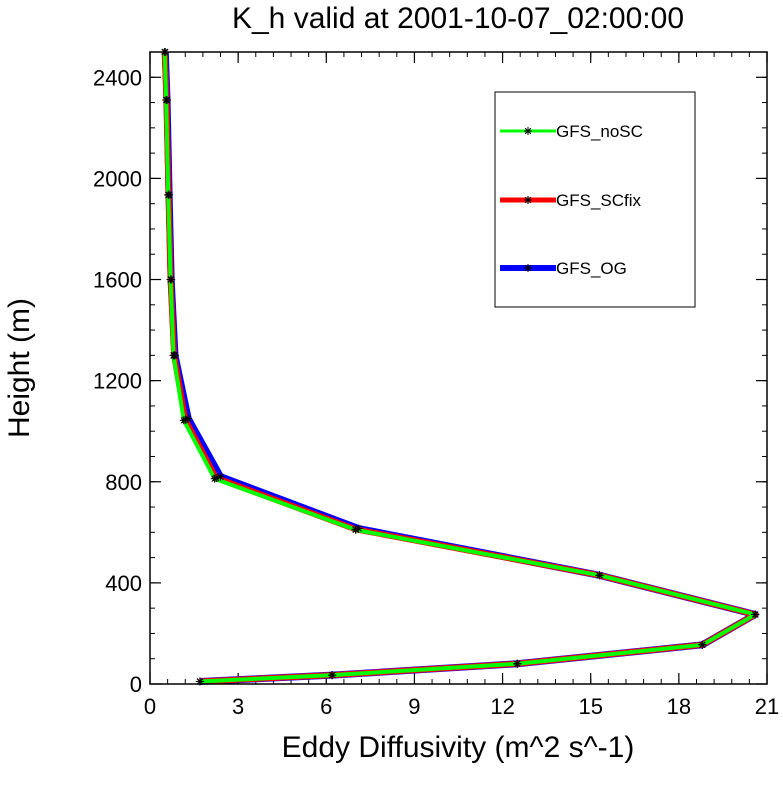 Image resolution: width=783 pixels, height=796 pixels. What do you see at coordinates (238, 706) in the screenshot?
I see `x-tick-label: 3` at bounding box center [238, 706].